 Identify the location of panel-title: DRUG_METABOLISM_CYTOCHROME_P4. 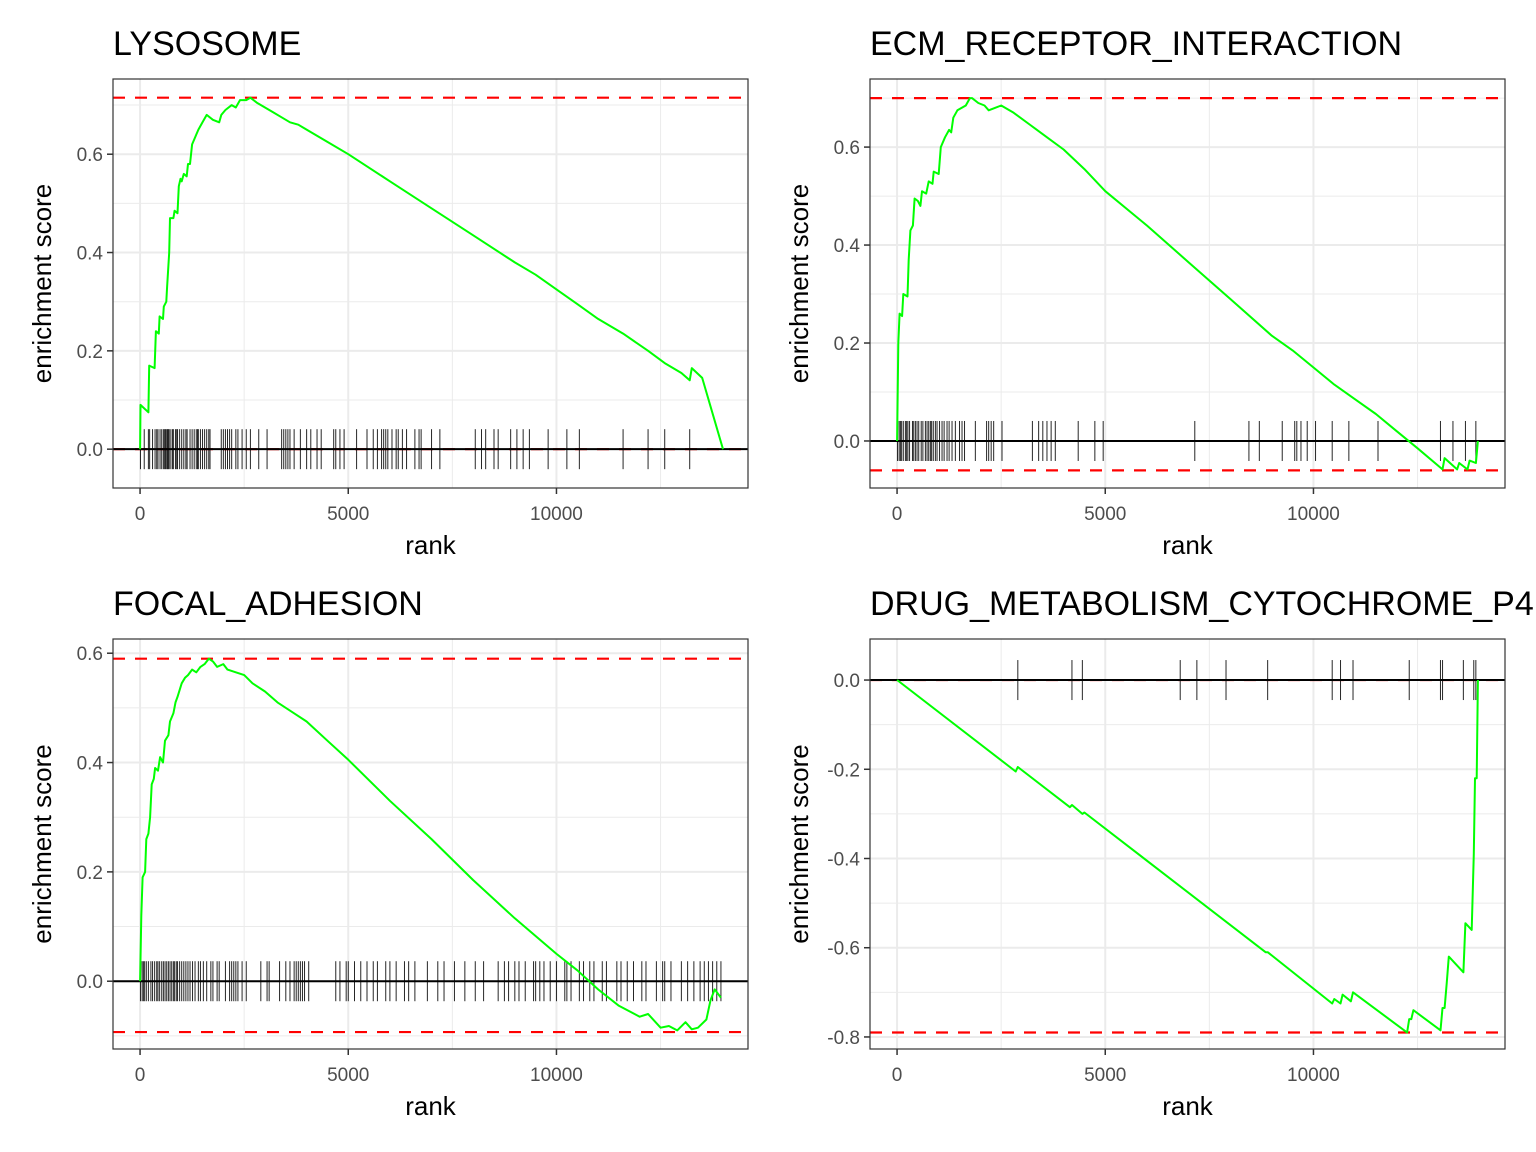
(1202, 604).